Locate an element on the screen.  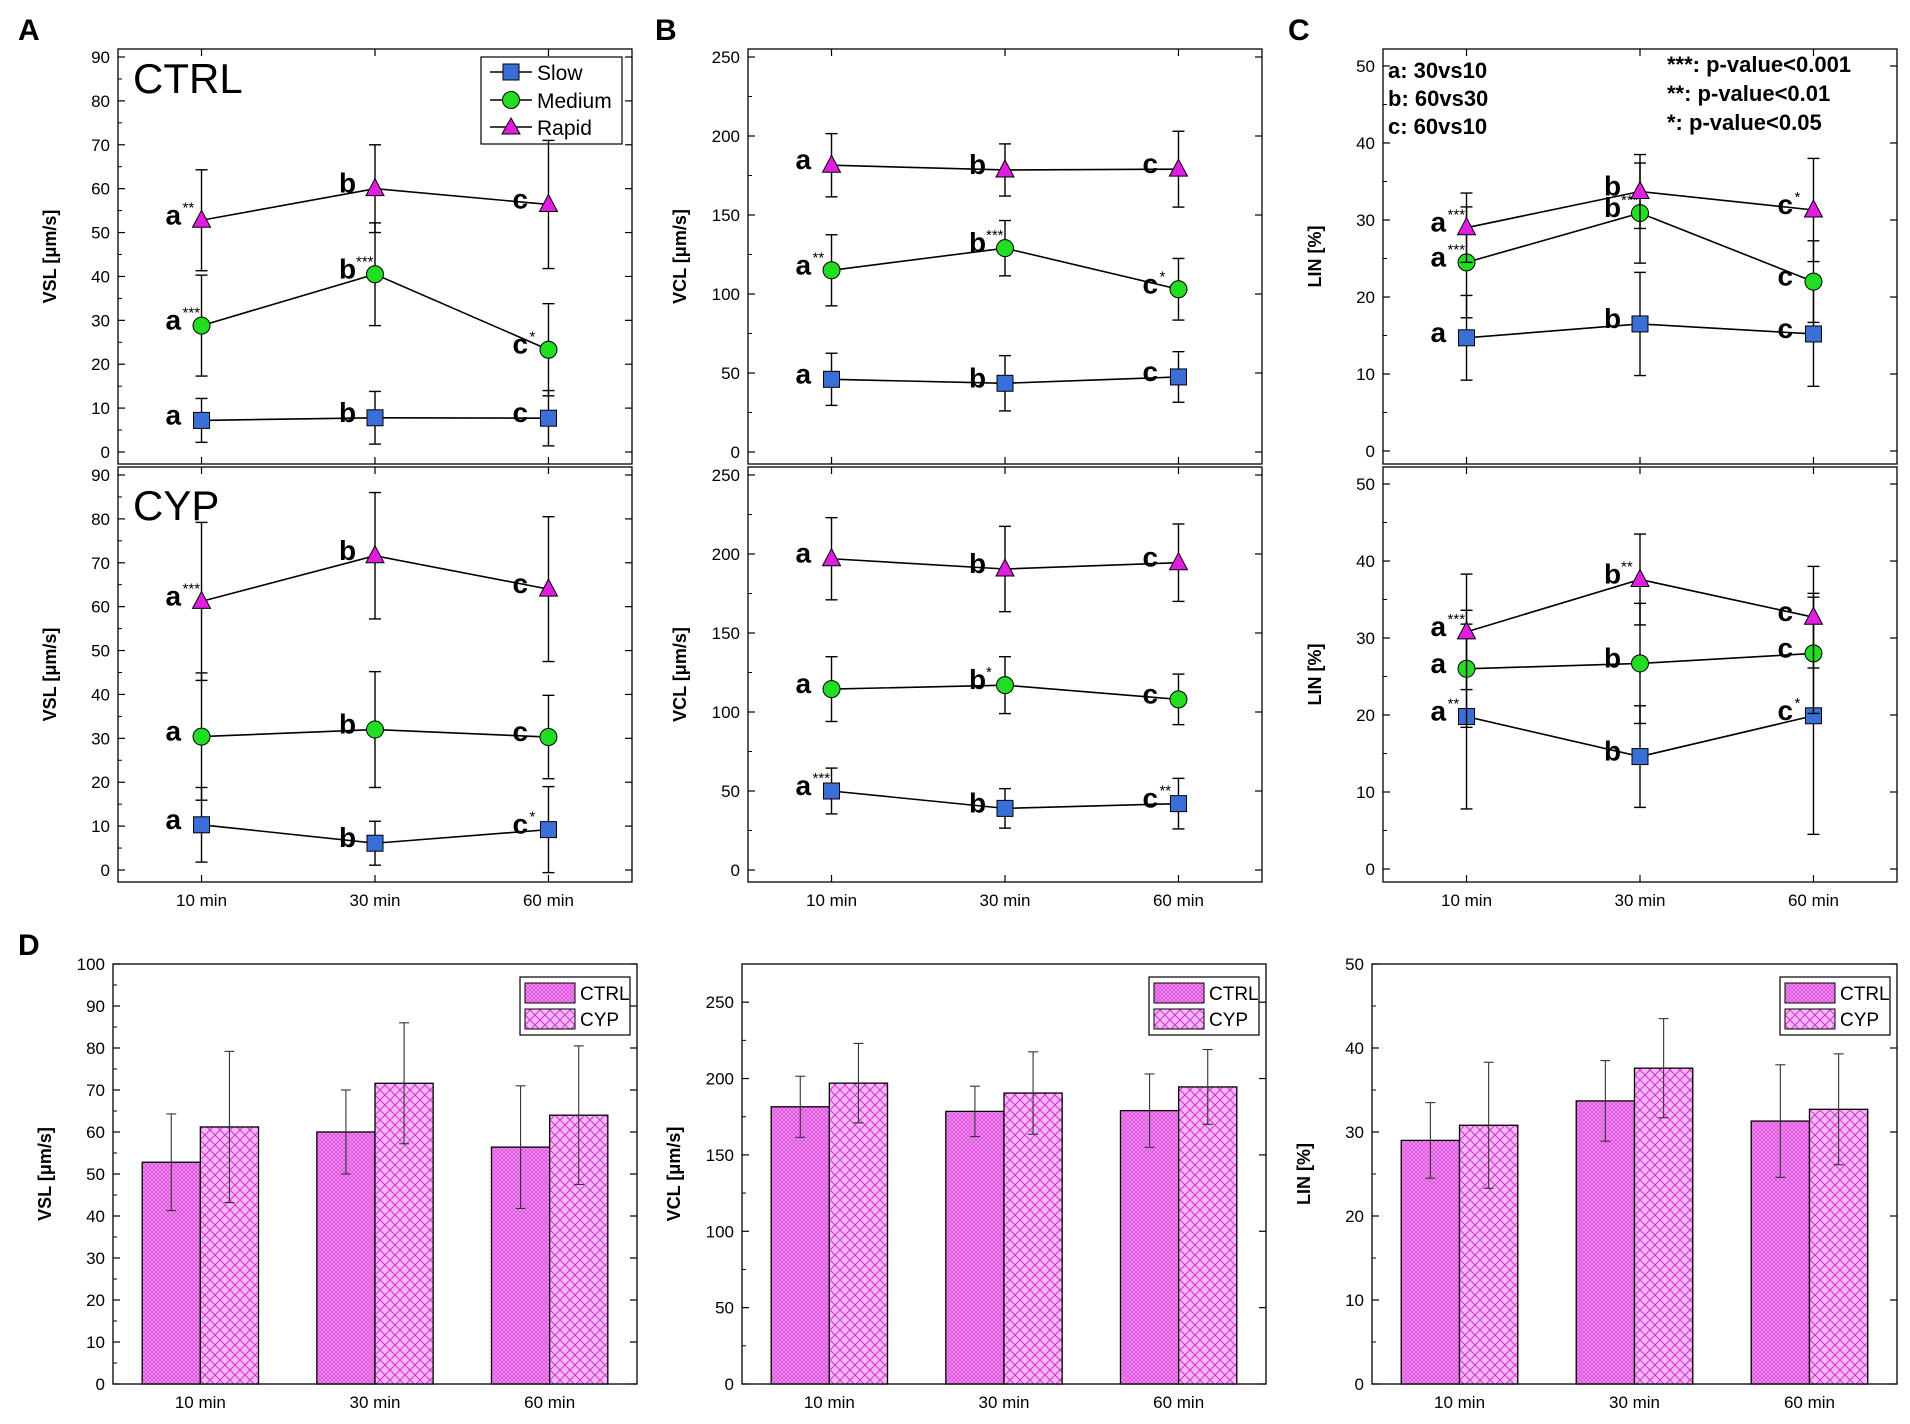
legend-rapid-label: Rapid is located at coordinates (564, 128).